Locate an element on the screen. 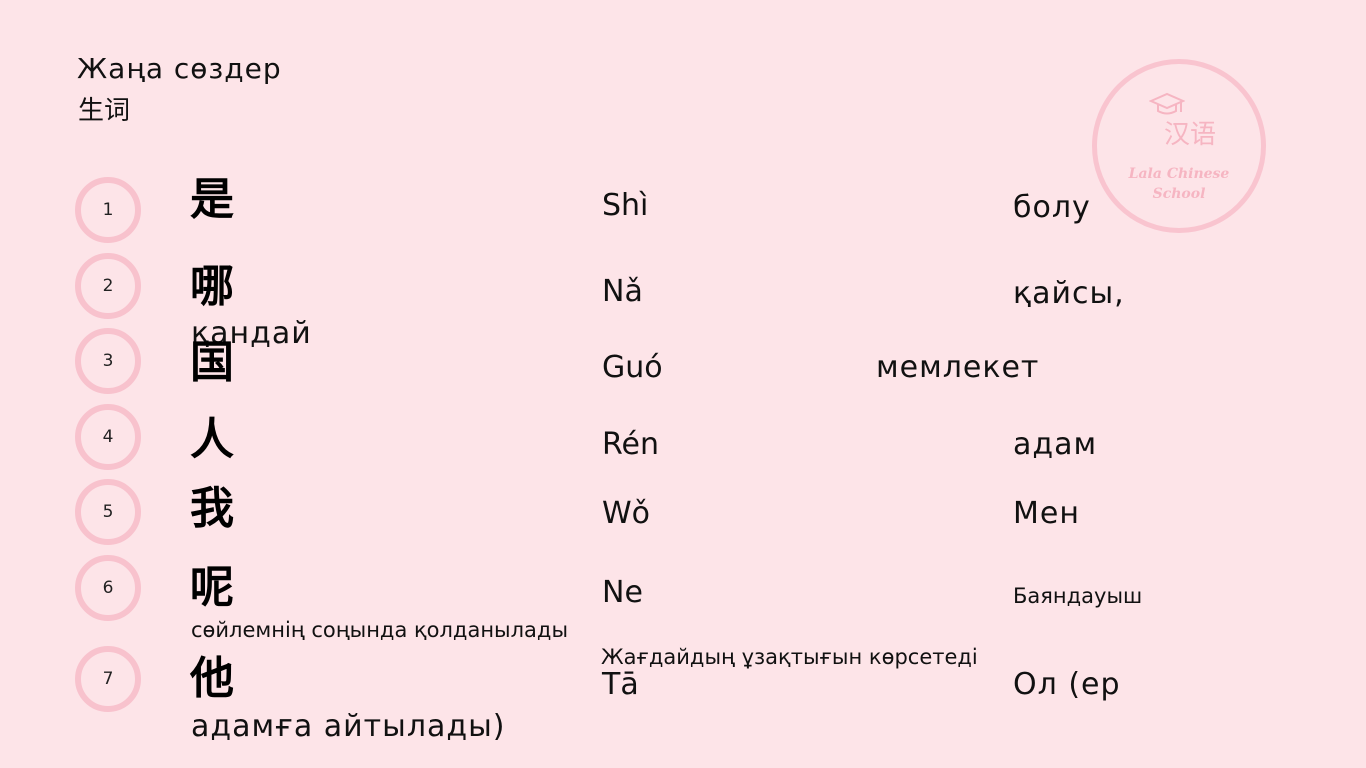  row-number-badge: 7 is located at coordinates (108, 679).